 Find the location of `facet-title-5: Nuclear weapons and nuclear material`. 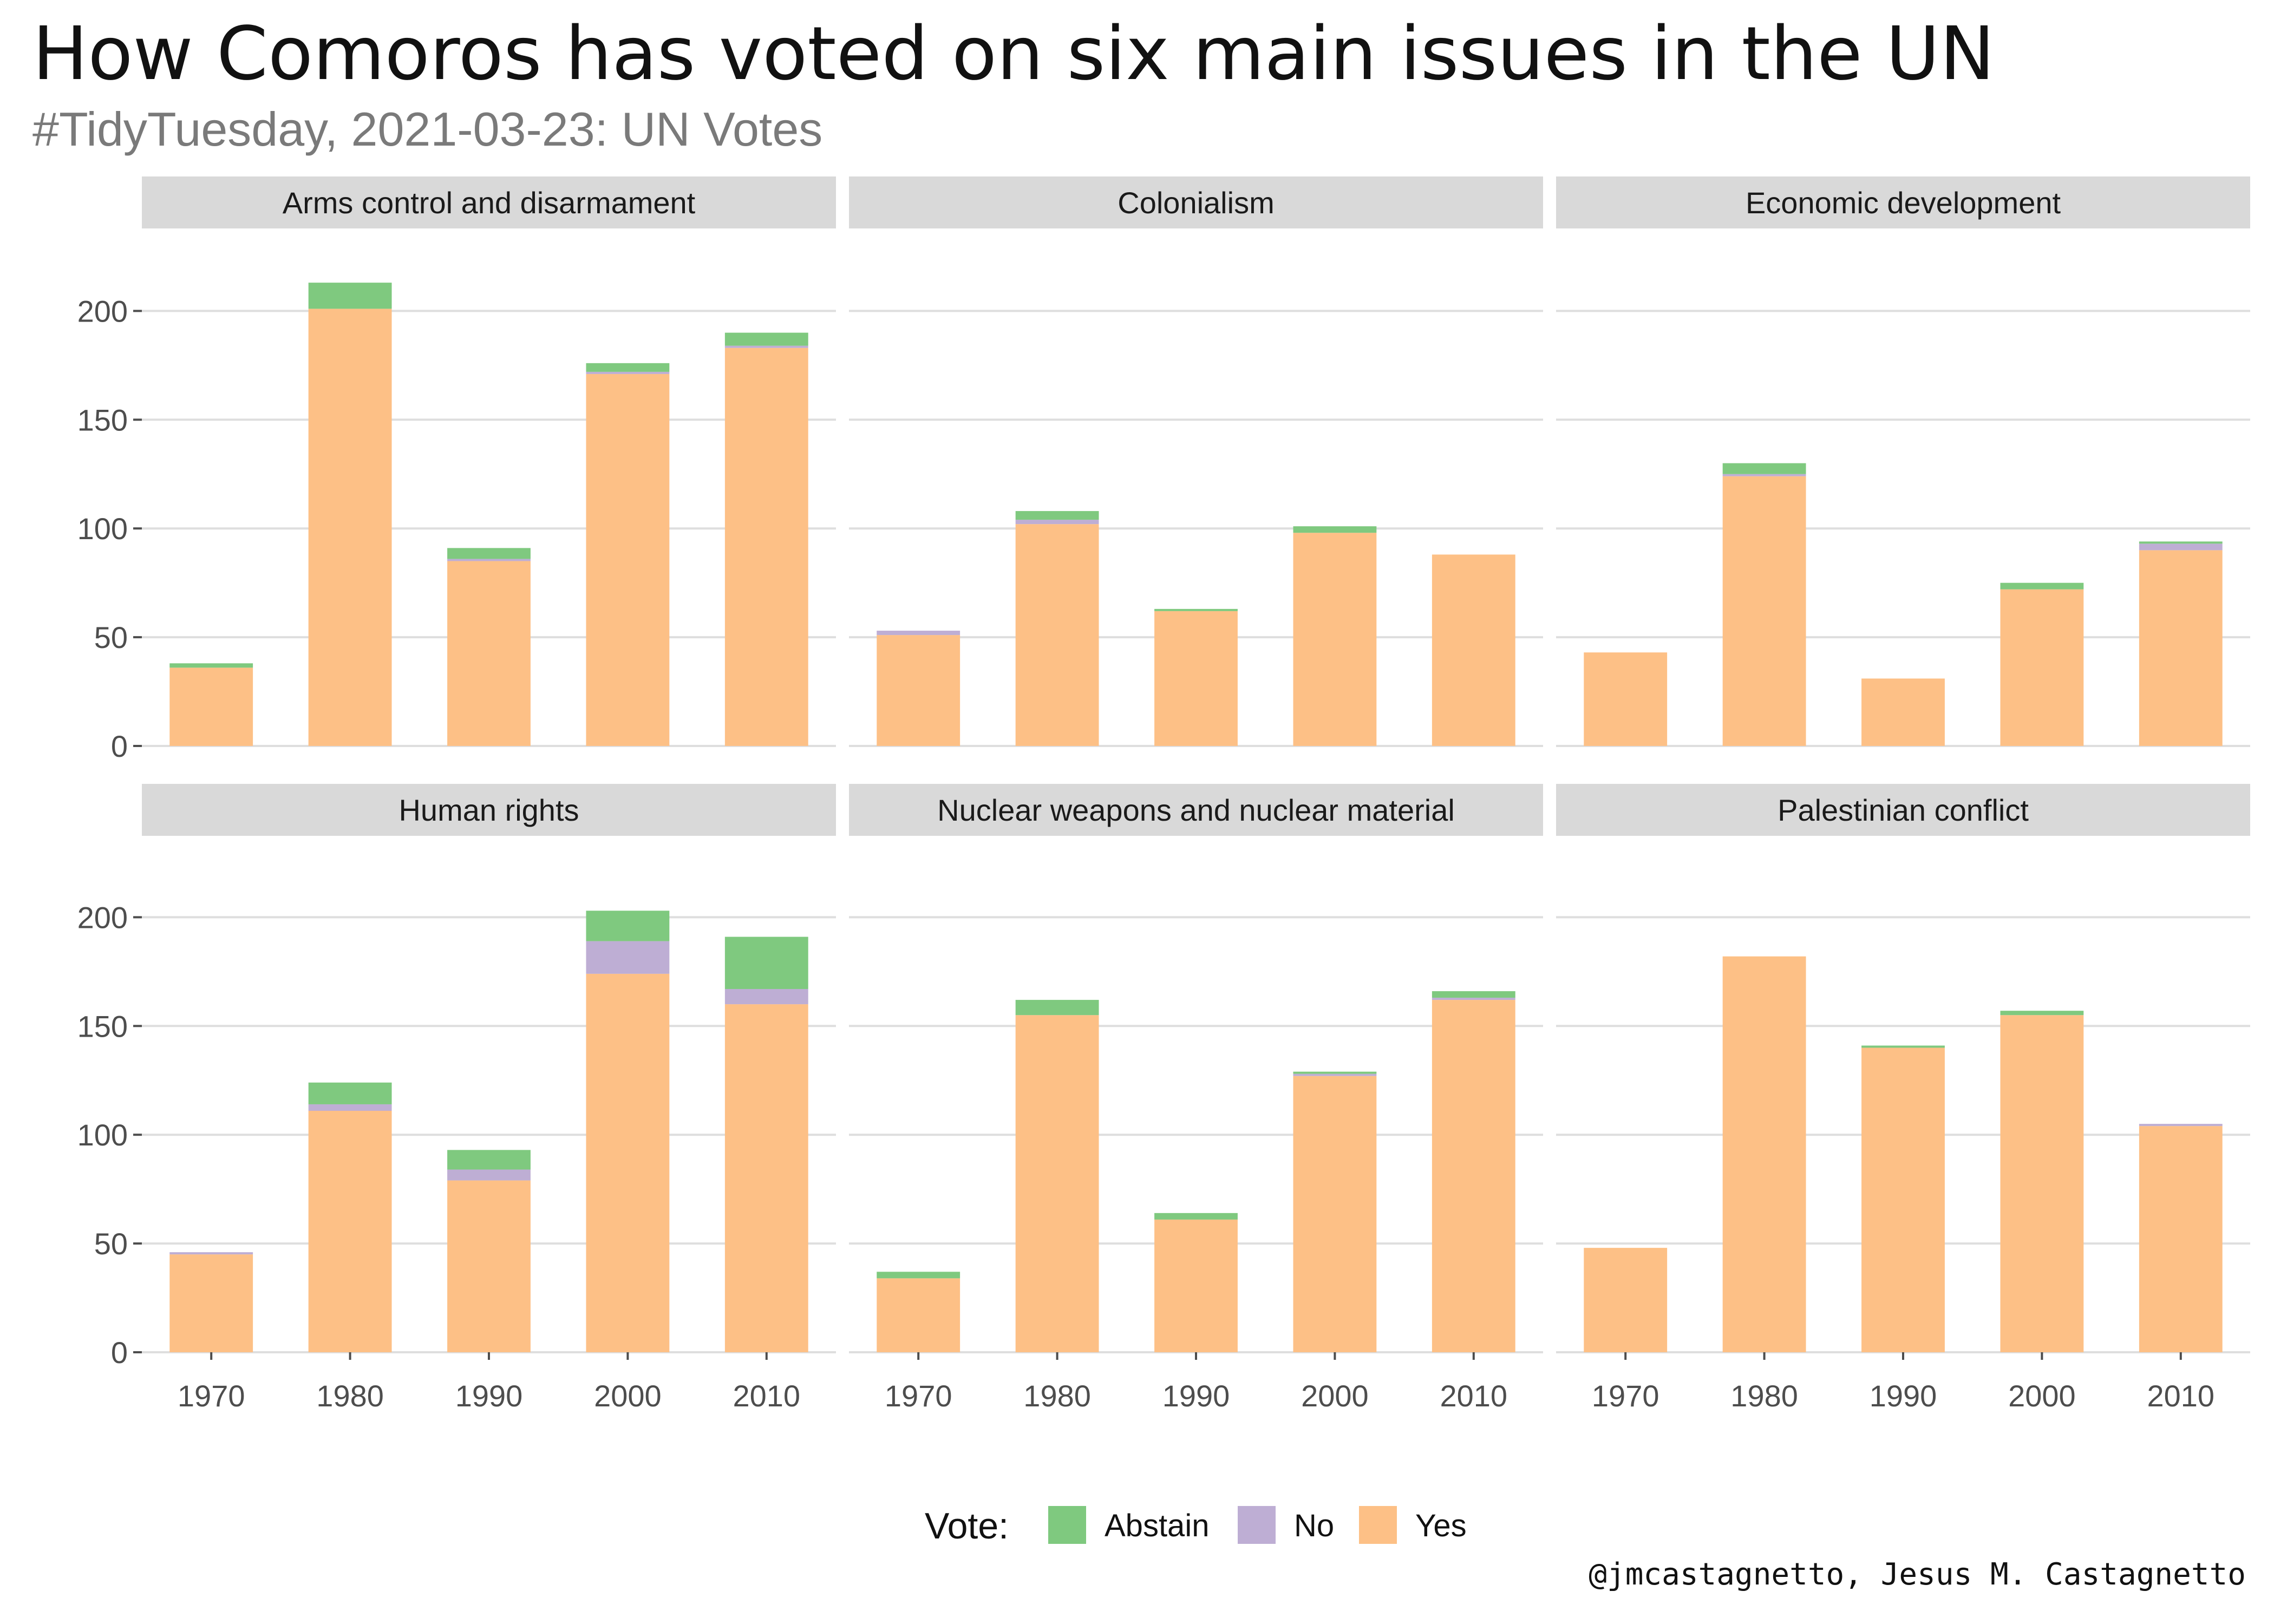

facet-title-5: Nuclear weapons and nuclear material is located at coordinates (1196, 810).